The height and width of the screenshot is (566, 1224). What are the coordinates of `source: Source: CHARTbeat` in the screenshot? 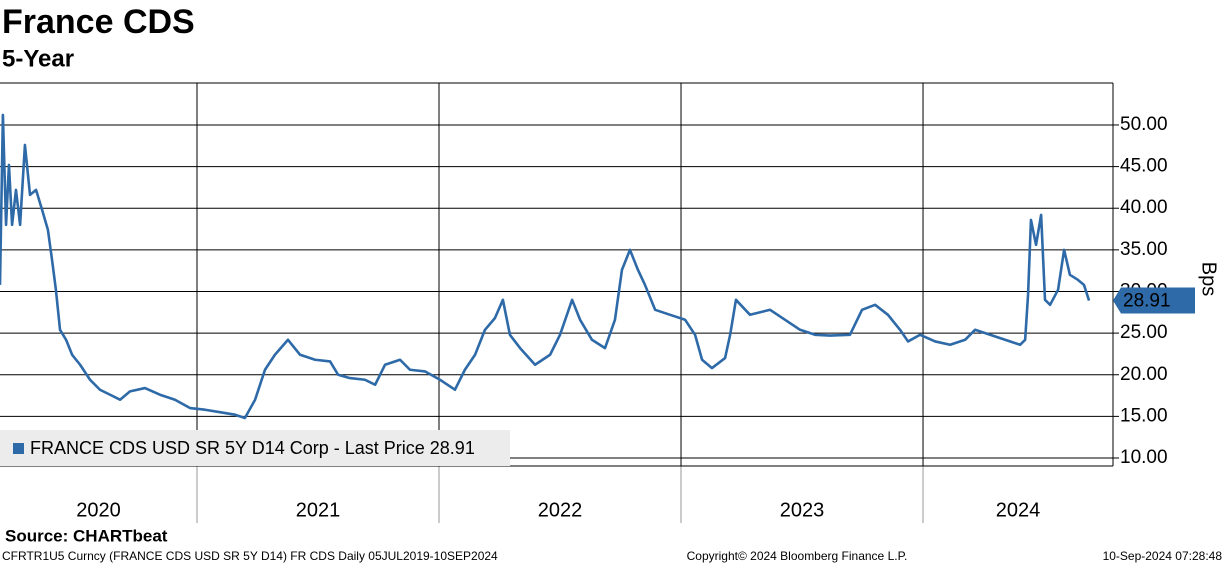 It's located at (86, 535).